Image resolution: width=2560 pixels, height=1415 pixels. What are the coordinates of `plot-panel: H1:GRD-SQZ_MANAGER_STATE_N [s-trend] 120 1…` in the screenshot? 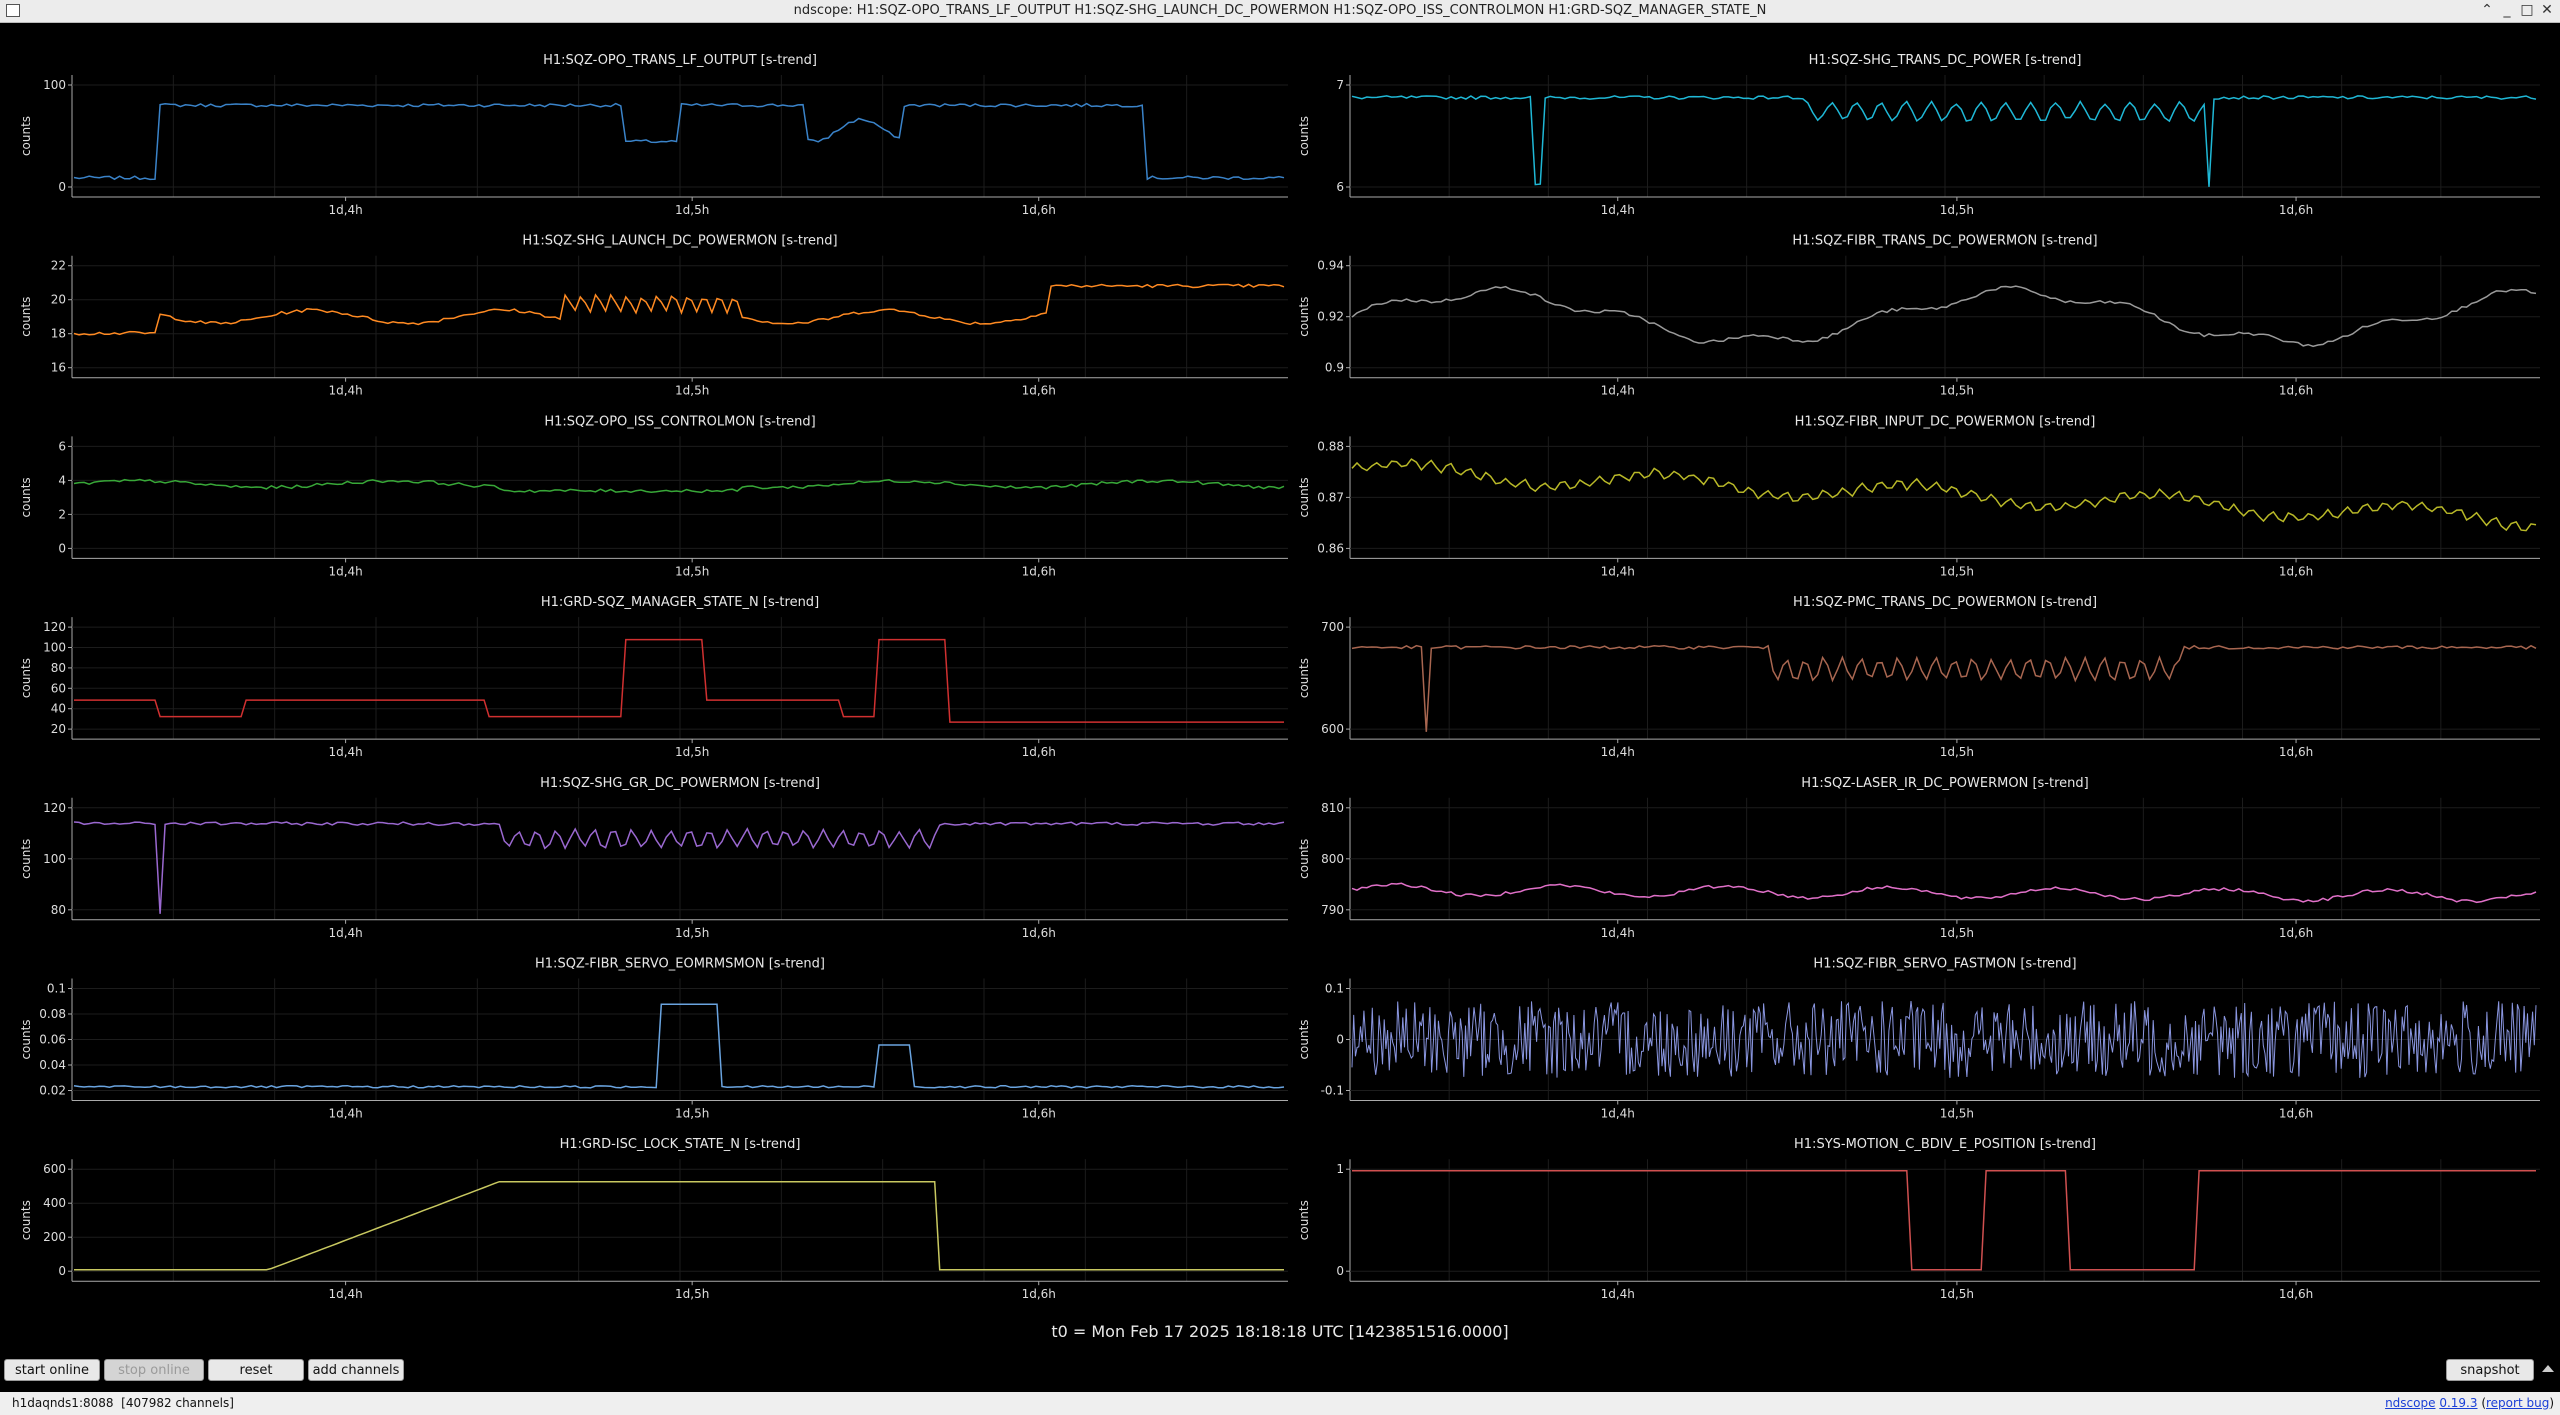 It's located at (653, 677).